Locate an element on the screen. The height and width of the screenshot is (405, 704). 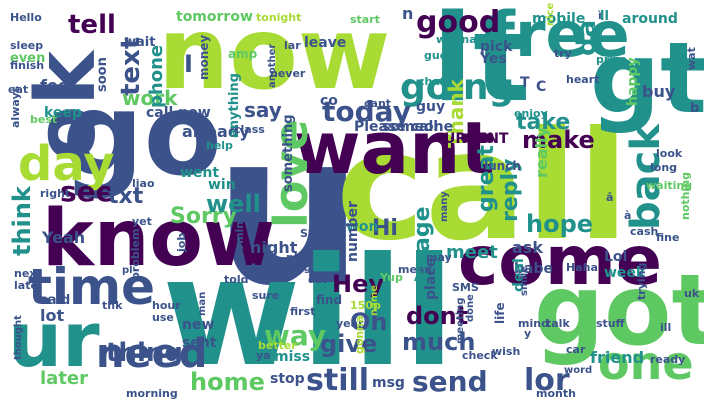
word: y is located at coordinates (528, 333).